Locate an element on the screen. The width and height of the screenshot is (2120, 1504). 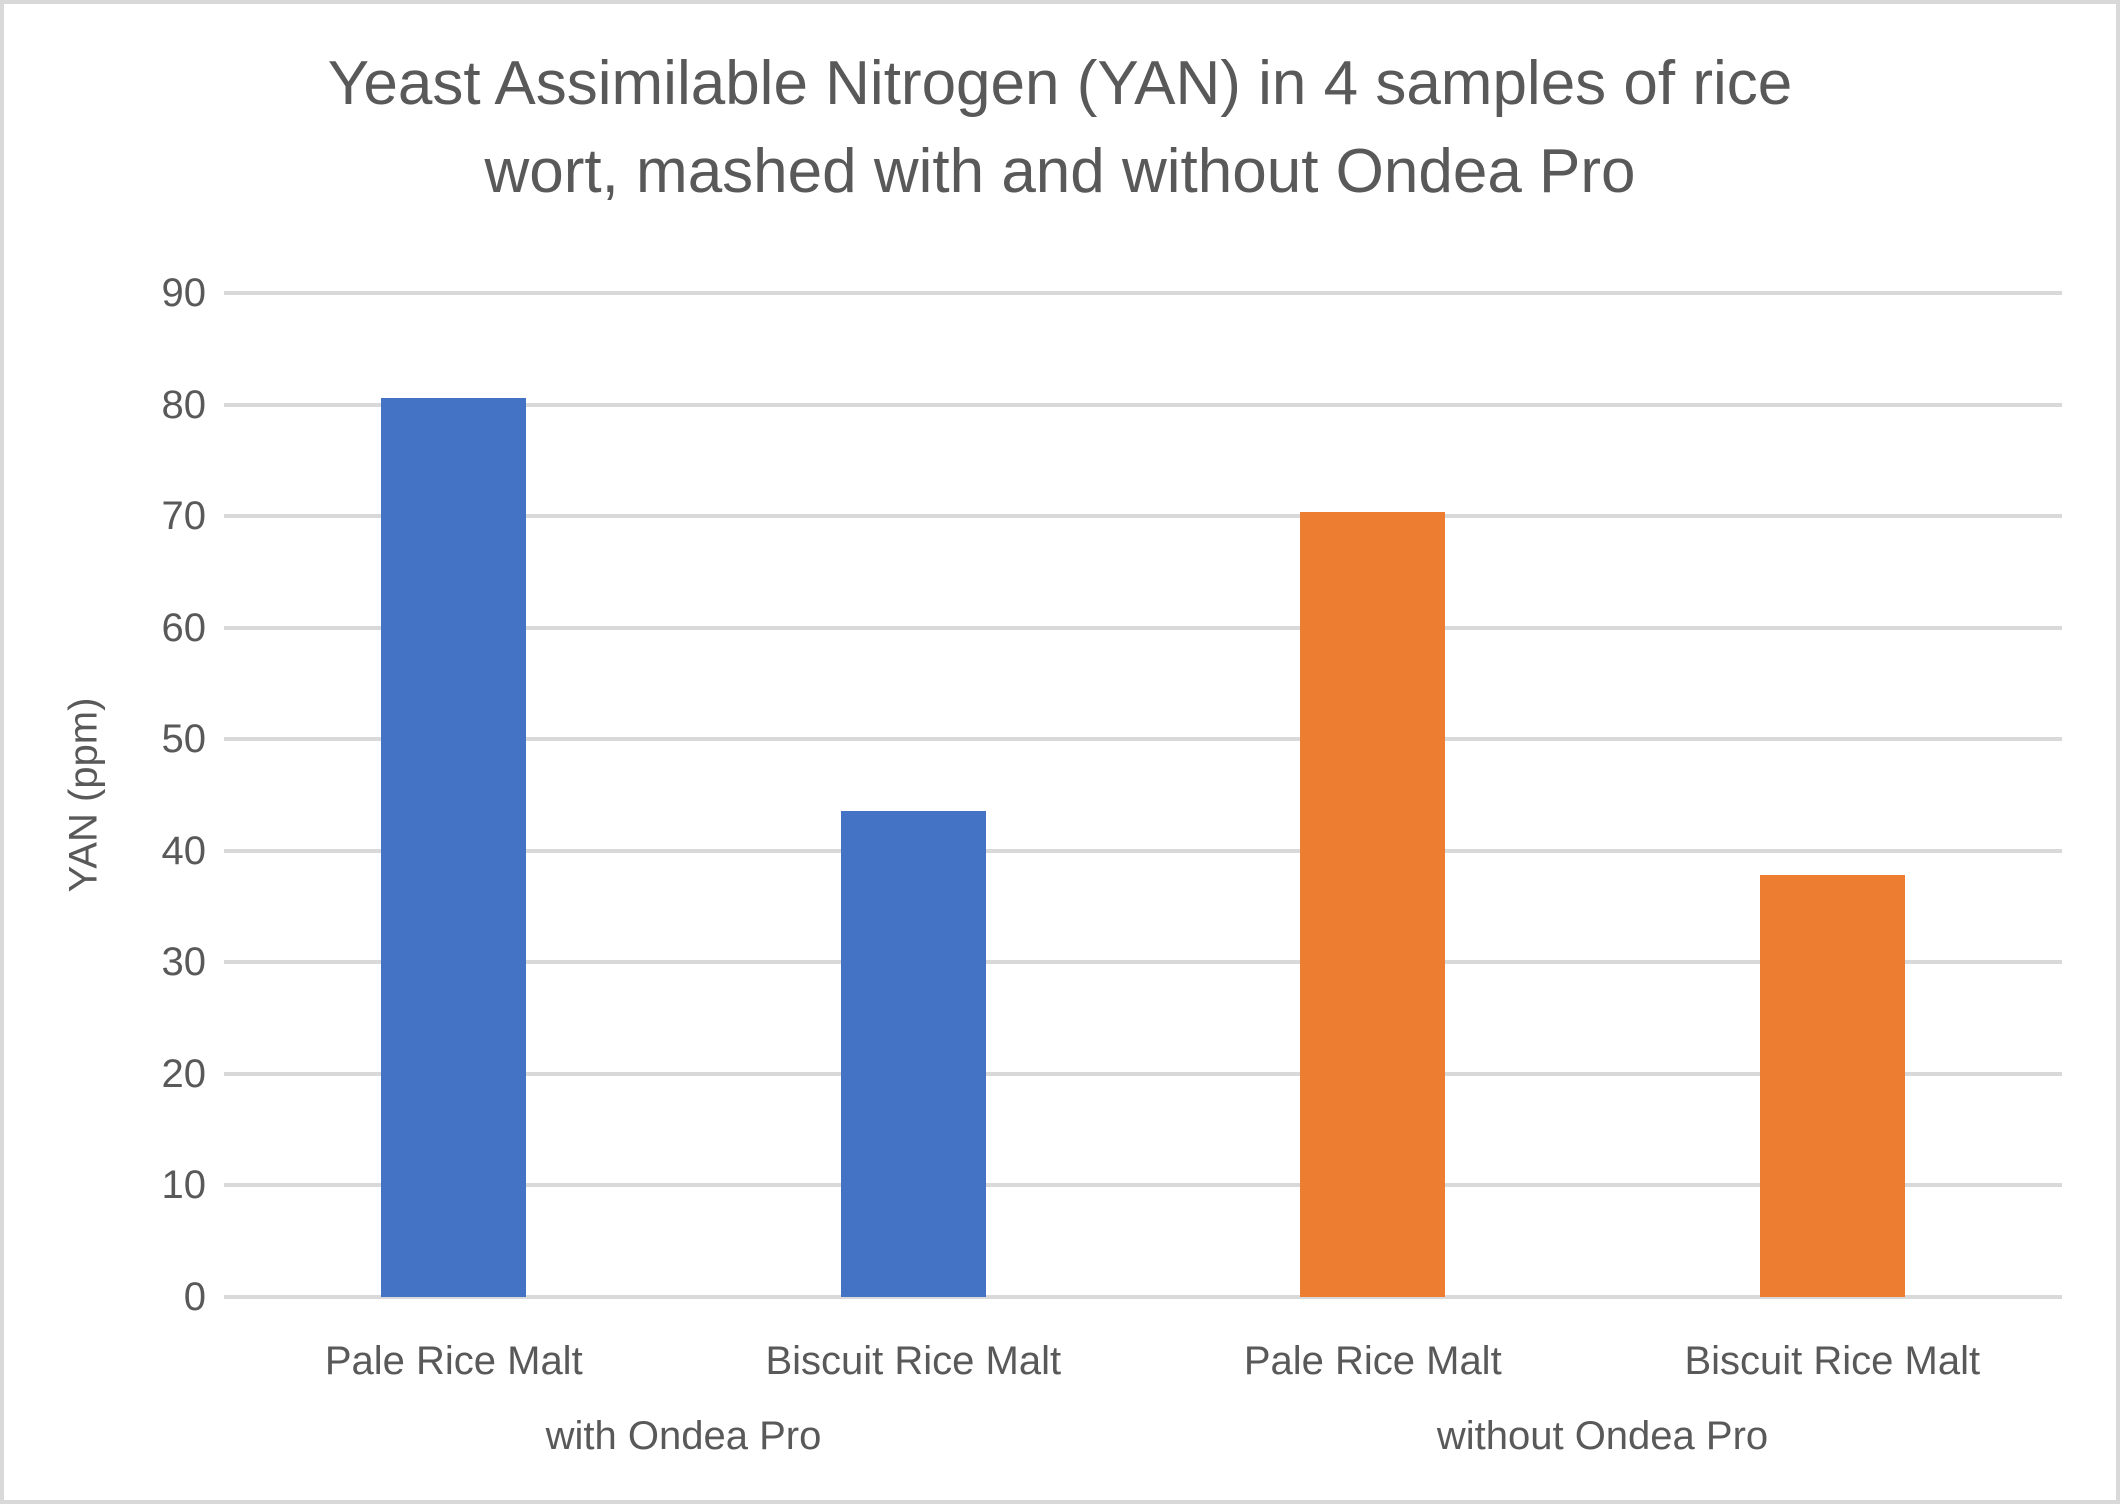
x-category-label-1-pale-rice-malt: Pale Rice Malt is located at coordinates (453, 1361).